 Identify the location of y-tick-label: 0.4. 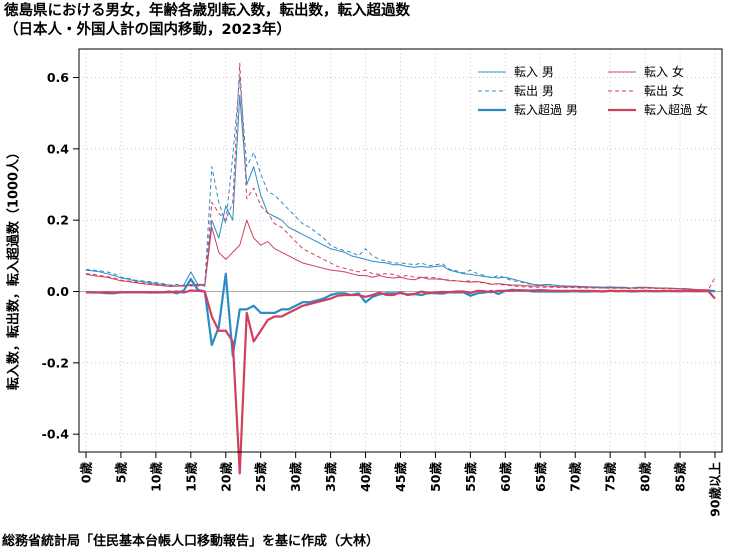
(58, 148).